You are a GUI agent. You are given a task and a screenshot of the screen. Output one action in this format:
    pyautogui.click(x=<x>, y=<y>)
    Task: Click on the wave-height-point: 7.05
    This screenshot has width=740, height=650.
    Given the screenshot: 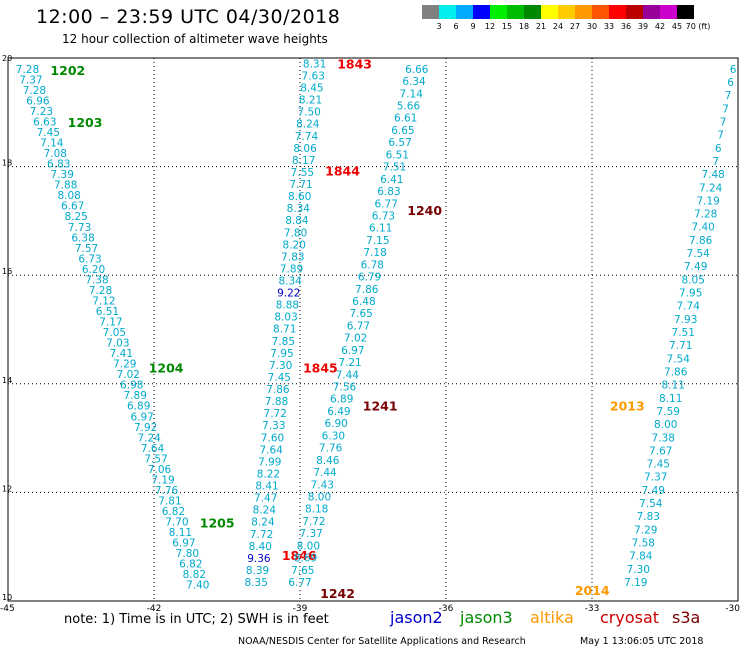 What is the action you would take?
    pyautogui.click(x=114, y=333)
    